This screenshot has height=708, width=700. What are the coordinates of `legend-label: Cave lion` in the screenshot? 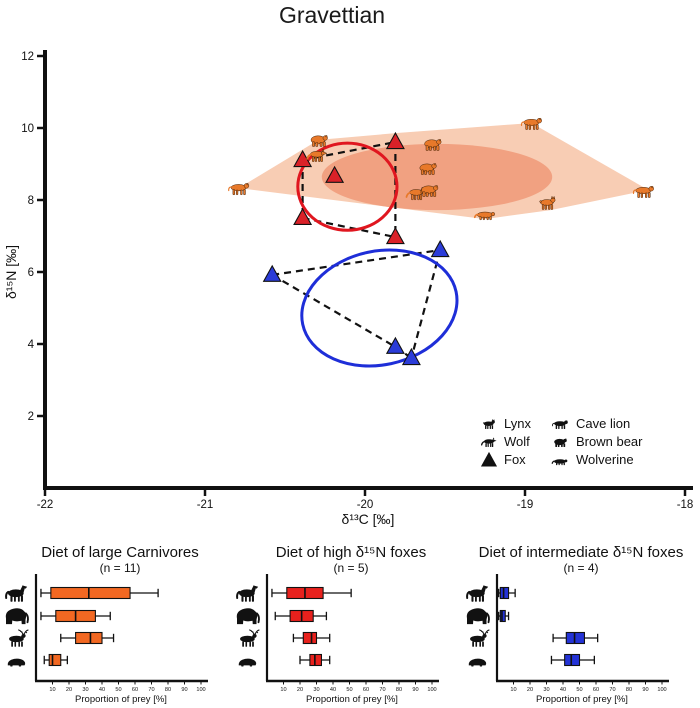 It's located at (603, 423).